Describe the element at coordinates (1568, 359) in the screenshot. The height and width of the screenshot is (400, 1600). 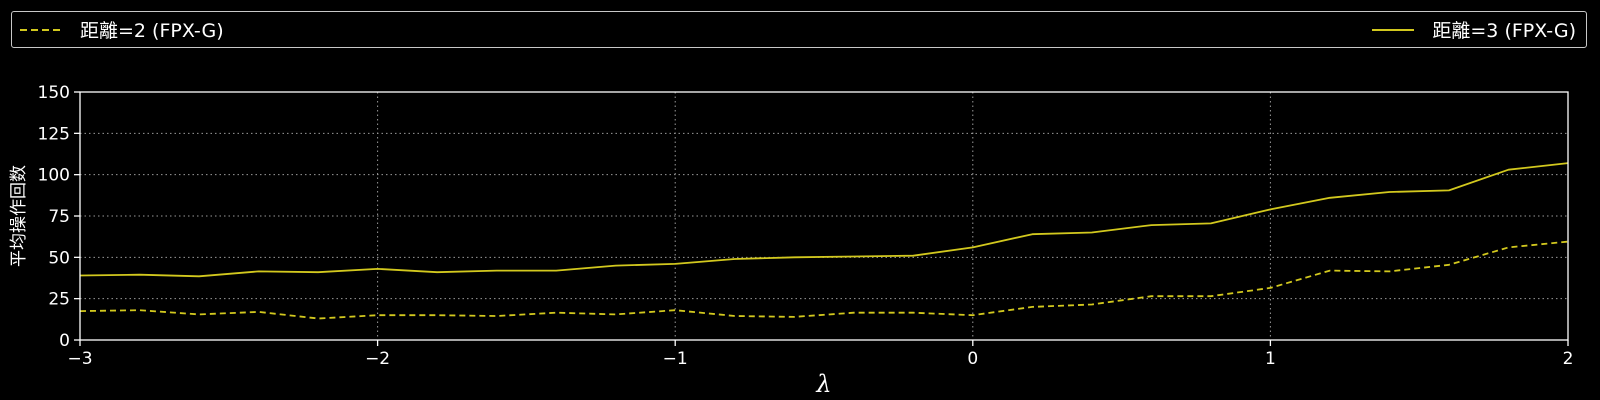
I see `x-tick-label: 2` at that location.